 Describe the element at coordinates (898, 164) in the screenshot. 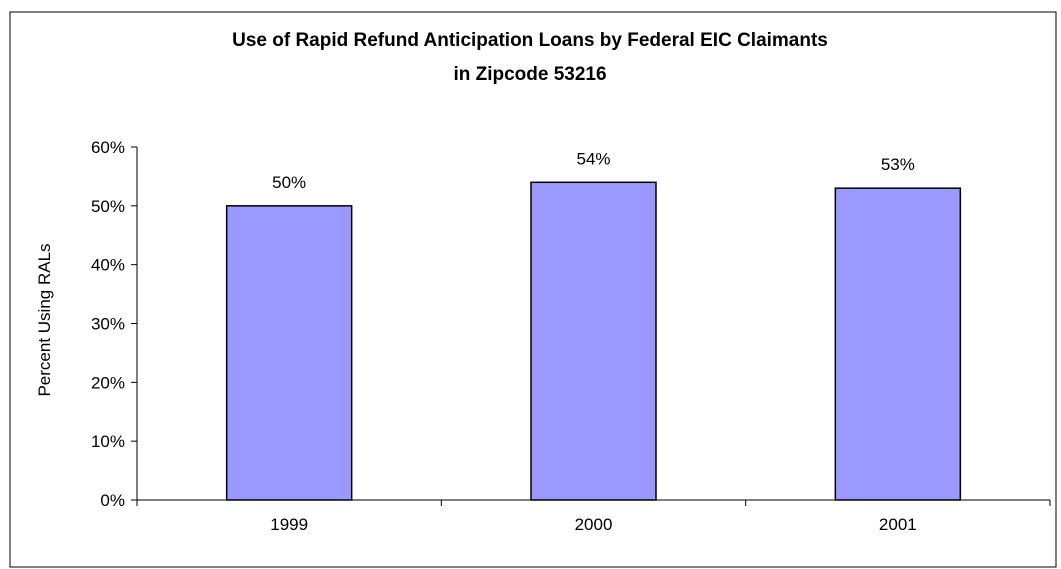

I see `data-label-2001: 53%` at that location.